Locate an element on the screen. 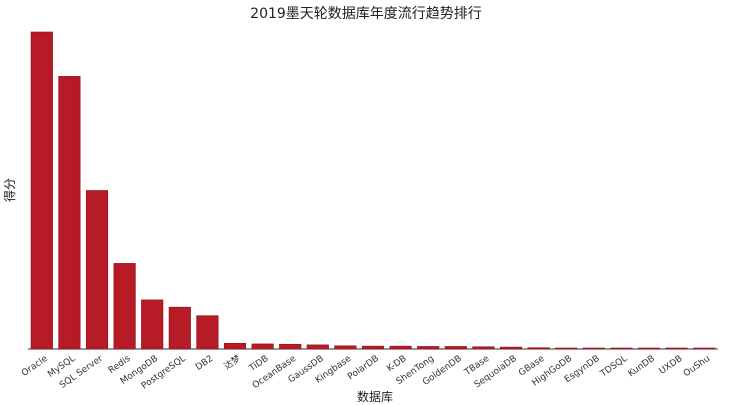 The width and height of the screenshot is (732, 405). x-tick-label-7: 达梦 is located at coordinates (232, 362).